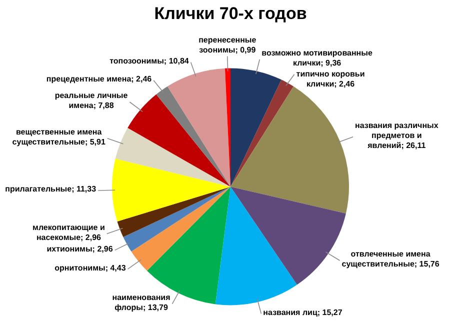 Image resolution: width=461 pixels, height=331 pixels. Describe the element at coordinates (150, 61) in the screenshot. I see `slice-label: топозоонимы; 10,84` at that location.